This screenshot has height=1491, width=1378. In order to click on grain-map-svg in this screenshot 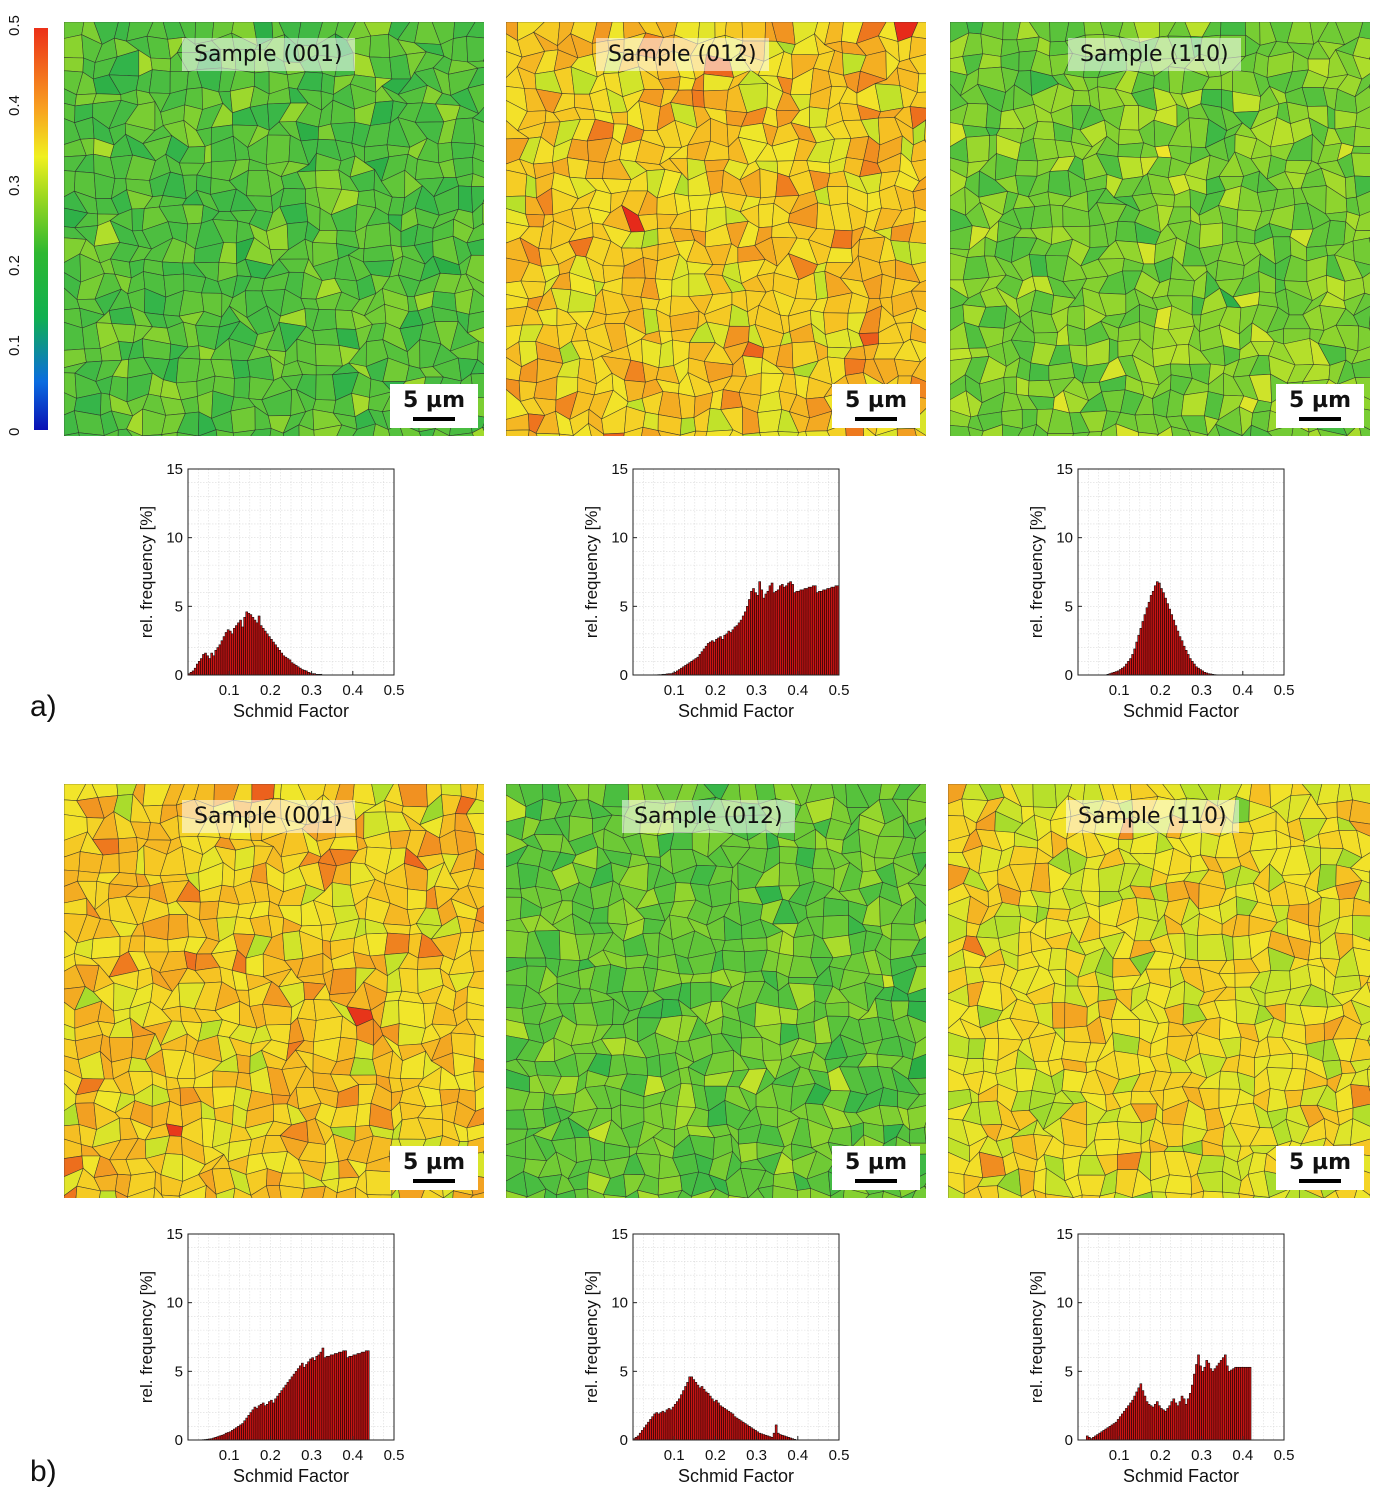, I will do `click(1159, 991)`.